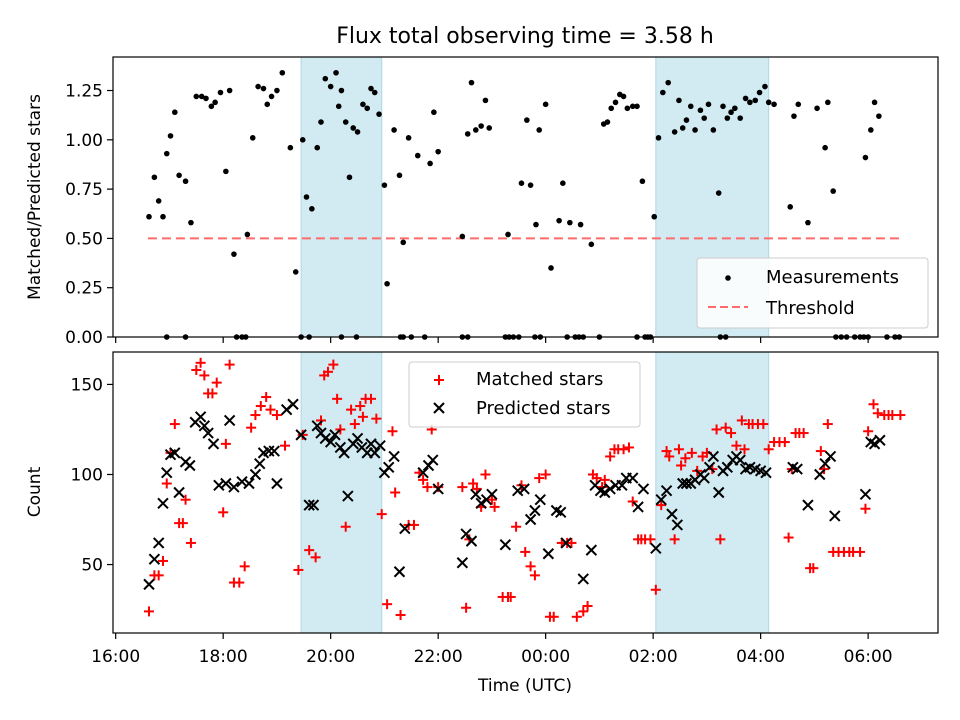 Image resolution: width=960 pixels, height=720 pixels. Describe the element at coordinates (223, 657) in the screenshot. I see `x-tick-label: 18:00` at that location.